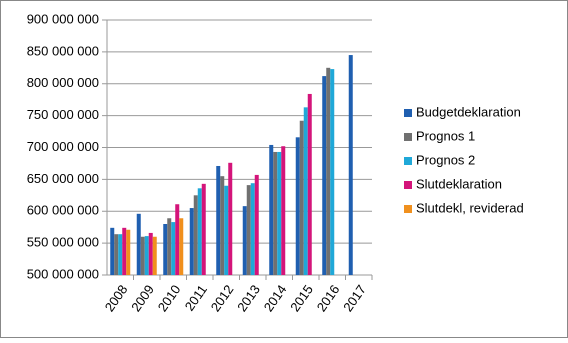 The image size is (568, 343). Describe the element at coordinates (63, 178) in the screenshot. I see `y-tick-label: 650 000 000` at that location.